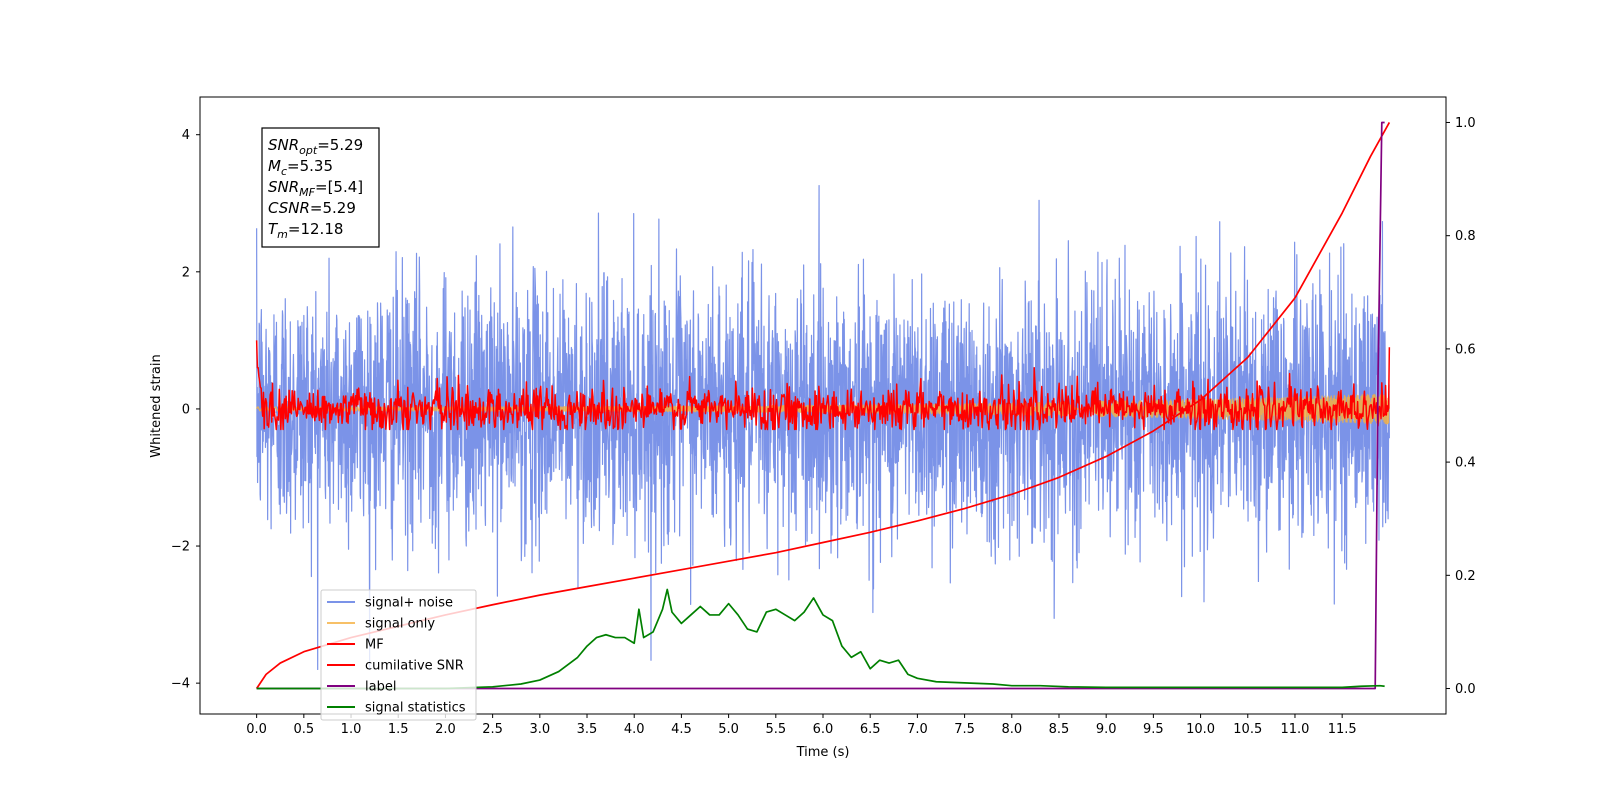 This screenshot has height=800, width=1600. What do you see at coordinates (1153, 729) in the screenshot?
I see `x-tick-label: 9.5` at bounding box center [1153, 729].